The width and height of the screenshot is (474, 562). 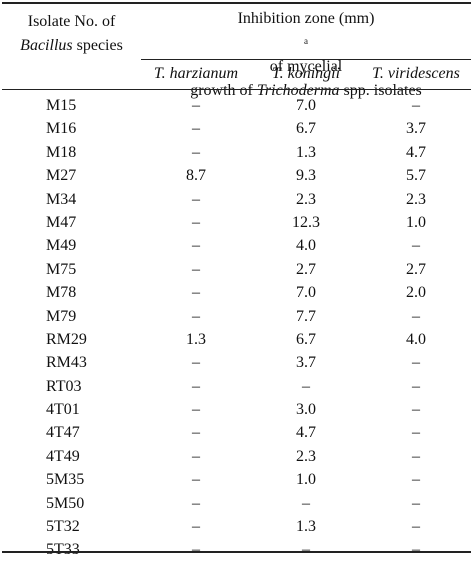 I want to click on viridescens-cell: 2.3, so click(x=416, y=199).